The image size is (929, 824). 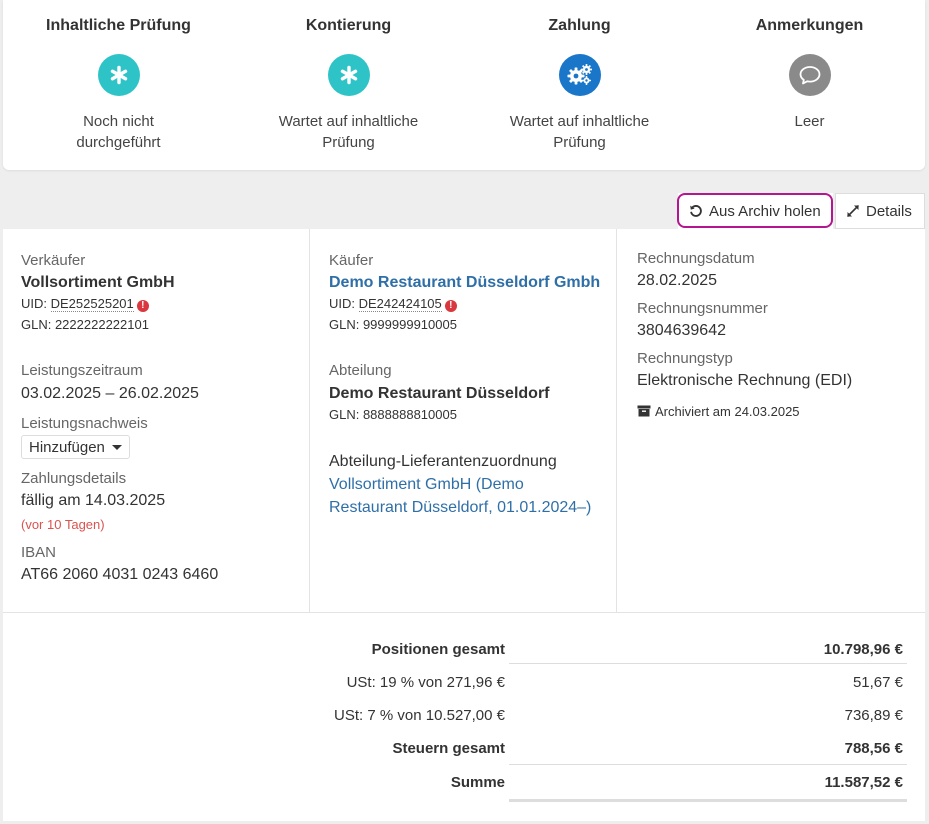 I want to click on invoice-date: 28.02.2025, so click(x=677, y=280).